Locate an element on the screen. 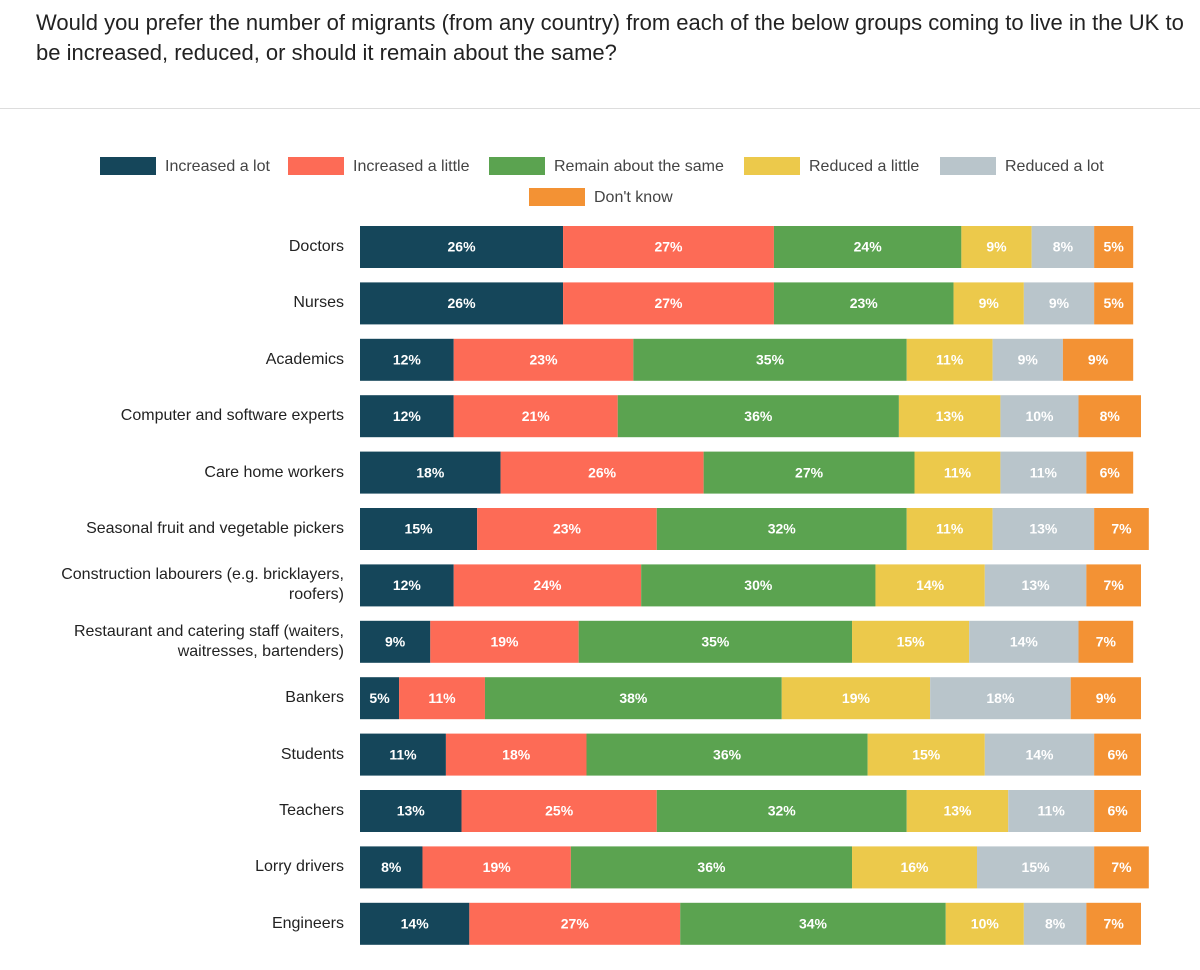 This screenshot has height=970, width=1200. value-label: 26% is located at coordinates (462, 247).